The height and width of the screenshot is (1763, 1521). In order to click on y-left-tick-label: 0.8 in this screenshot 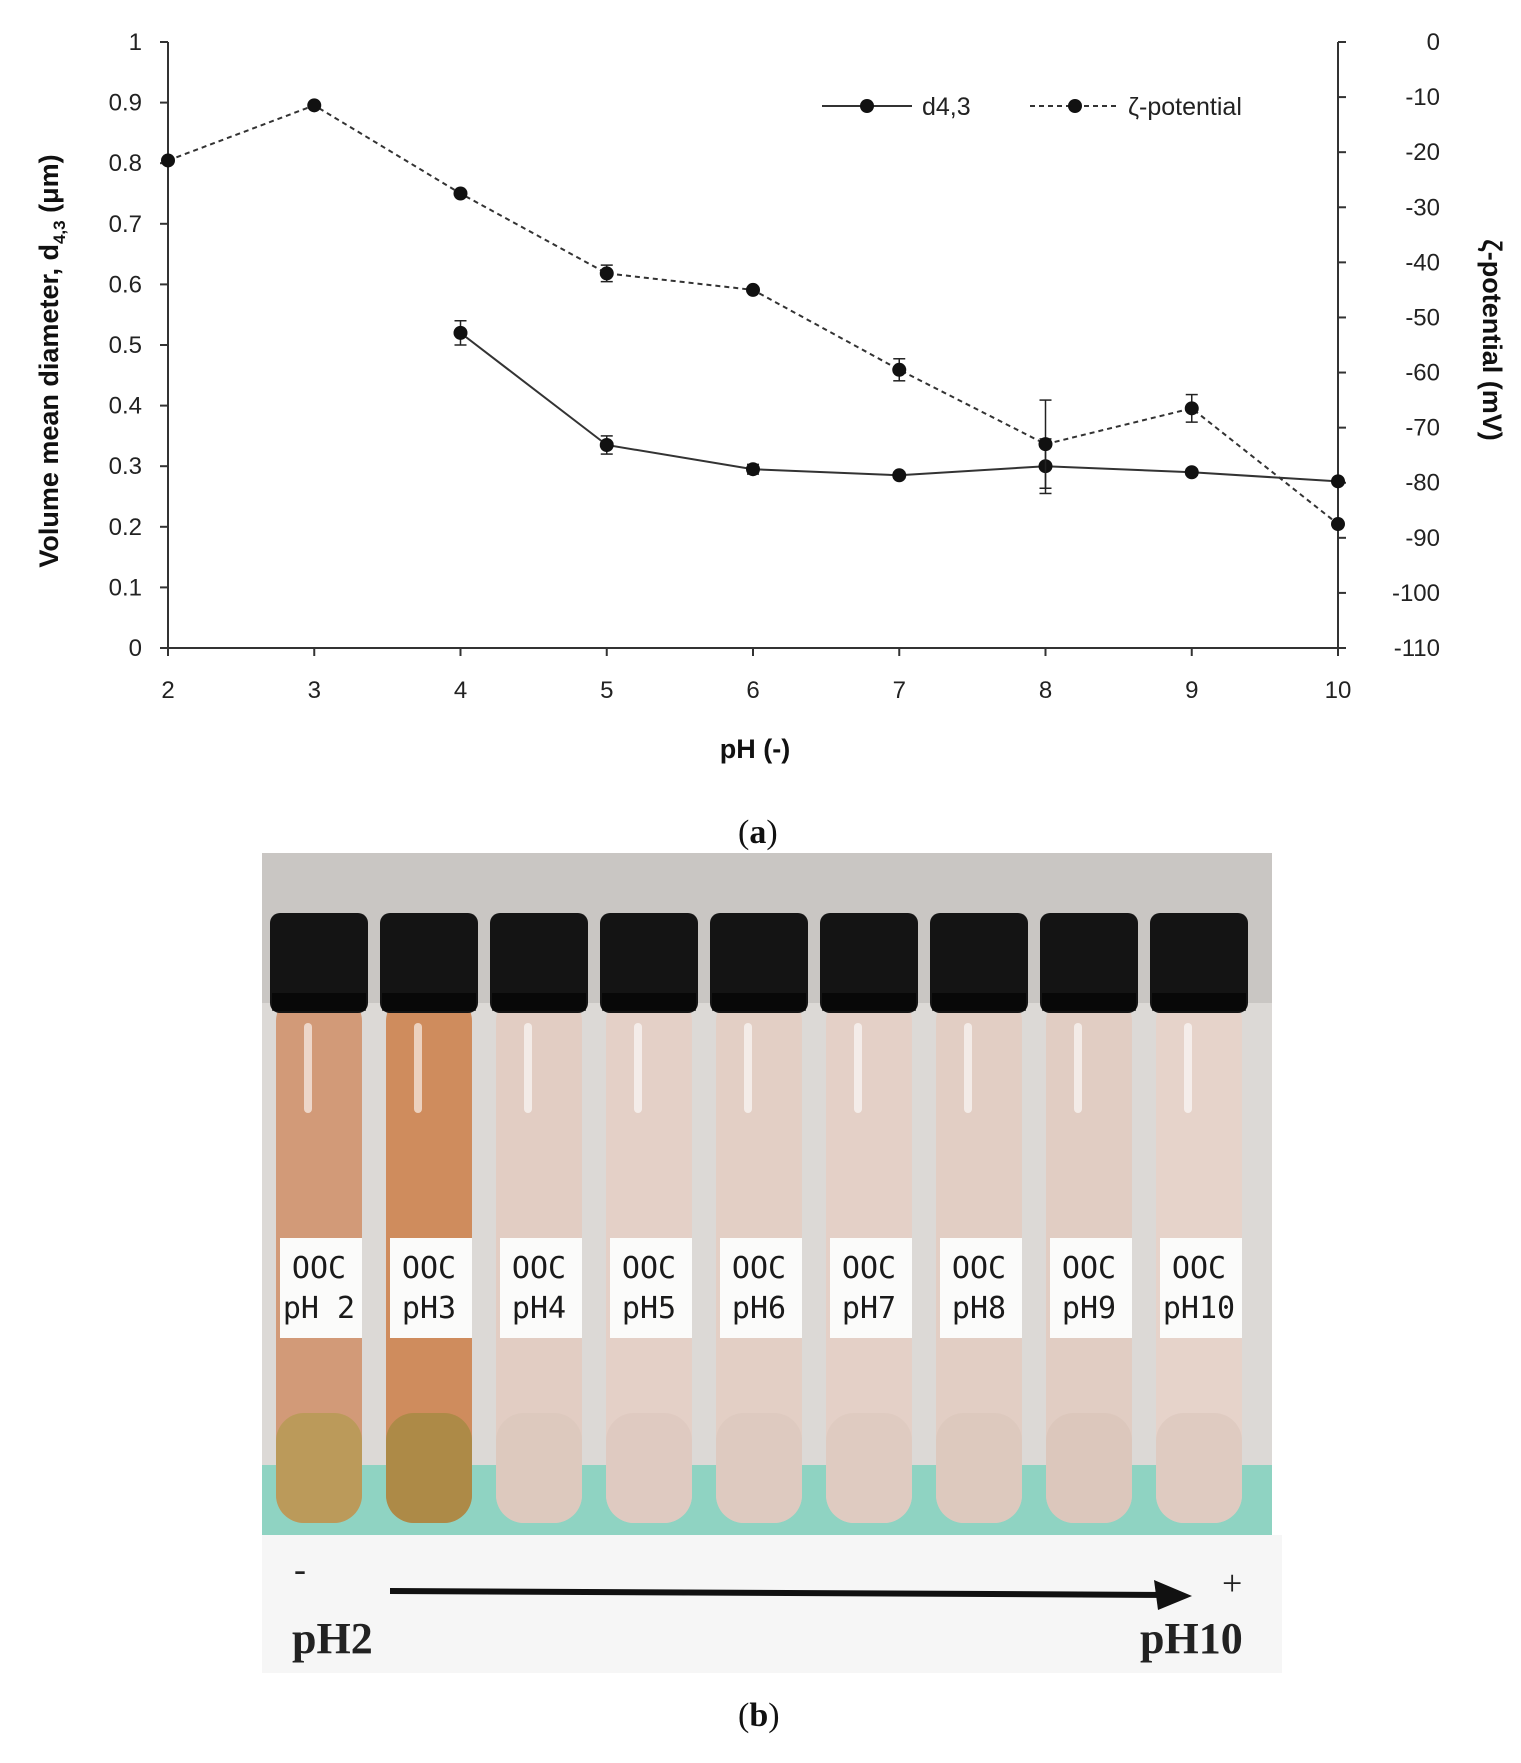, I will do `click(125, 163)`.